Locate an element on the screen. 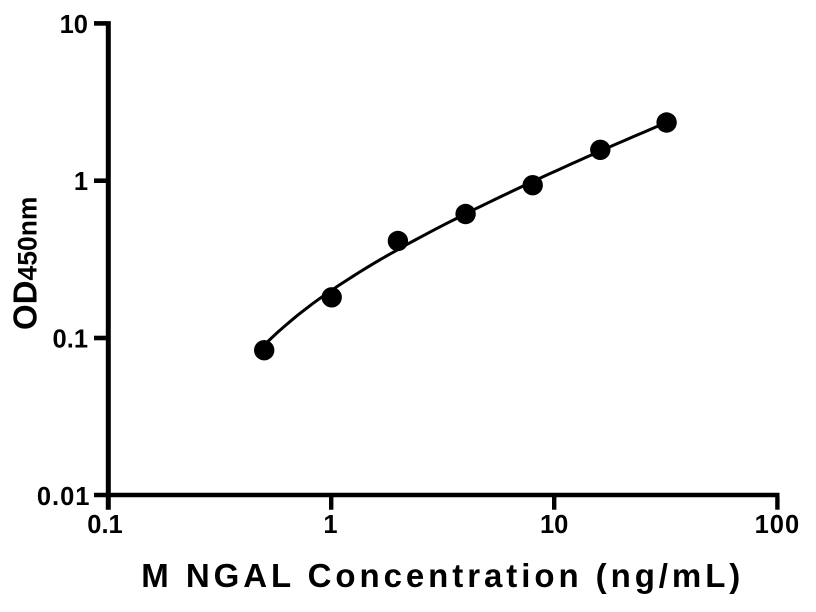 This screenshot has height=612, width=816. svg-text: M NGAL Concentration (ng/mL) is located at coordinates (440, 575).